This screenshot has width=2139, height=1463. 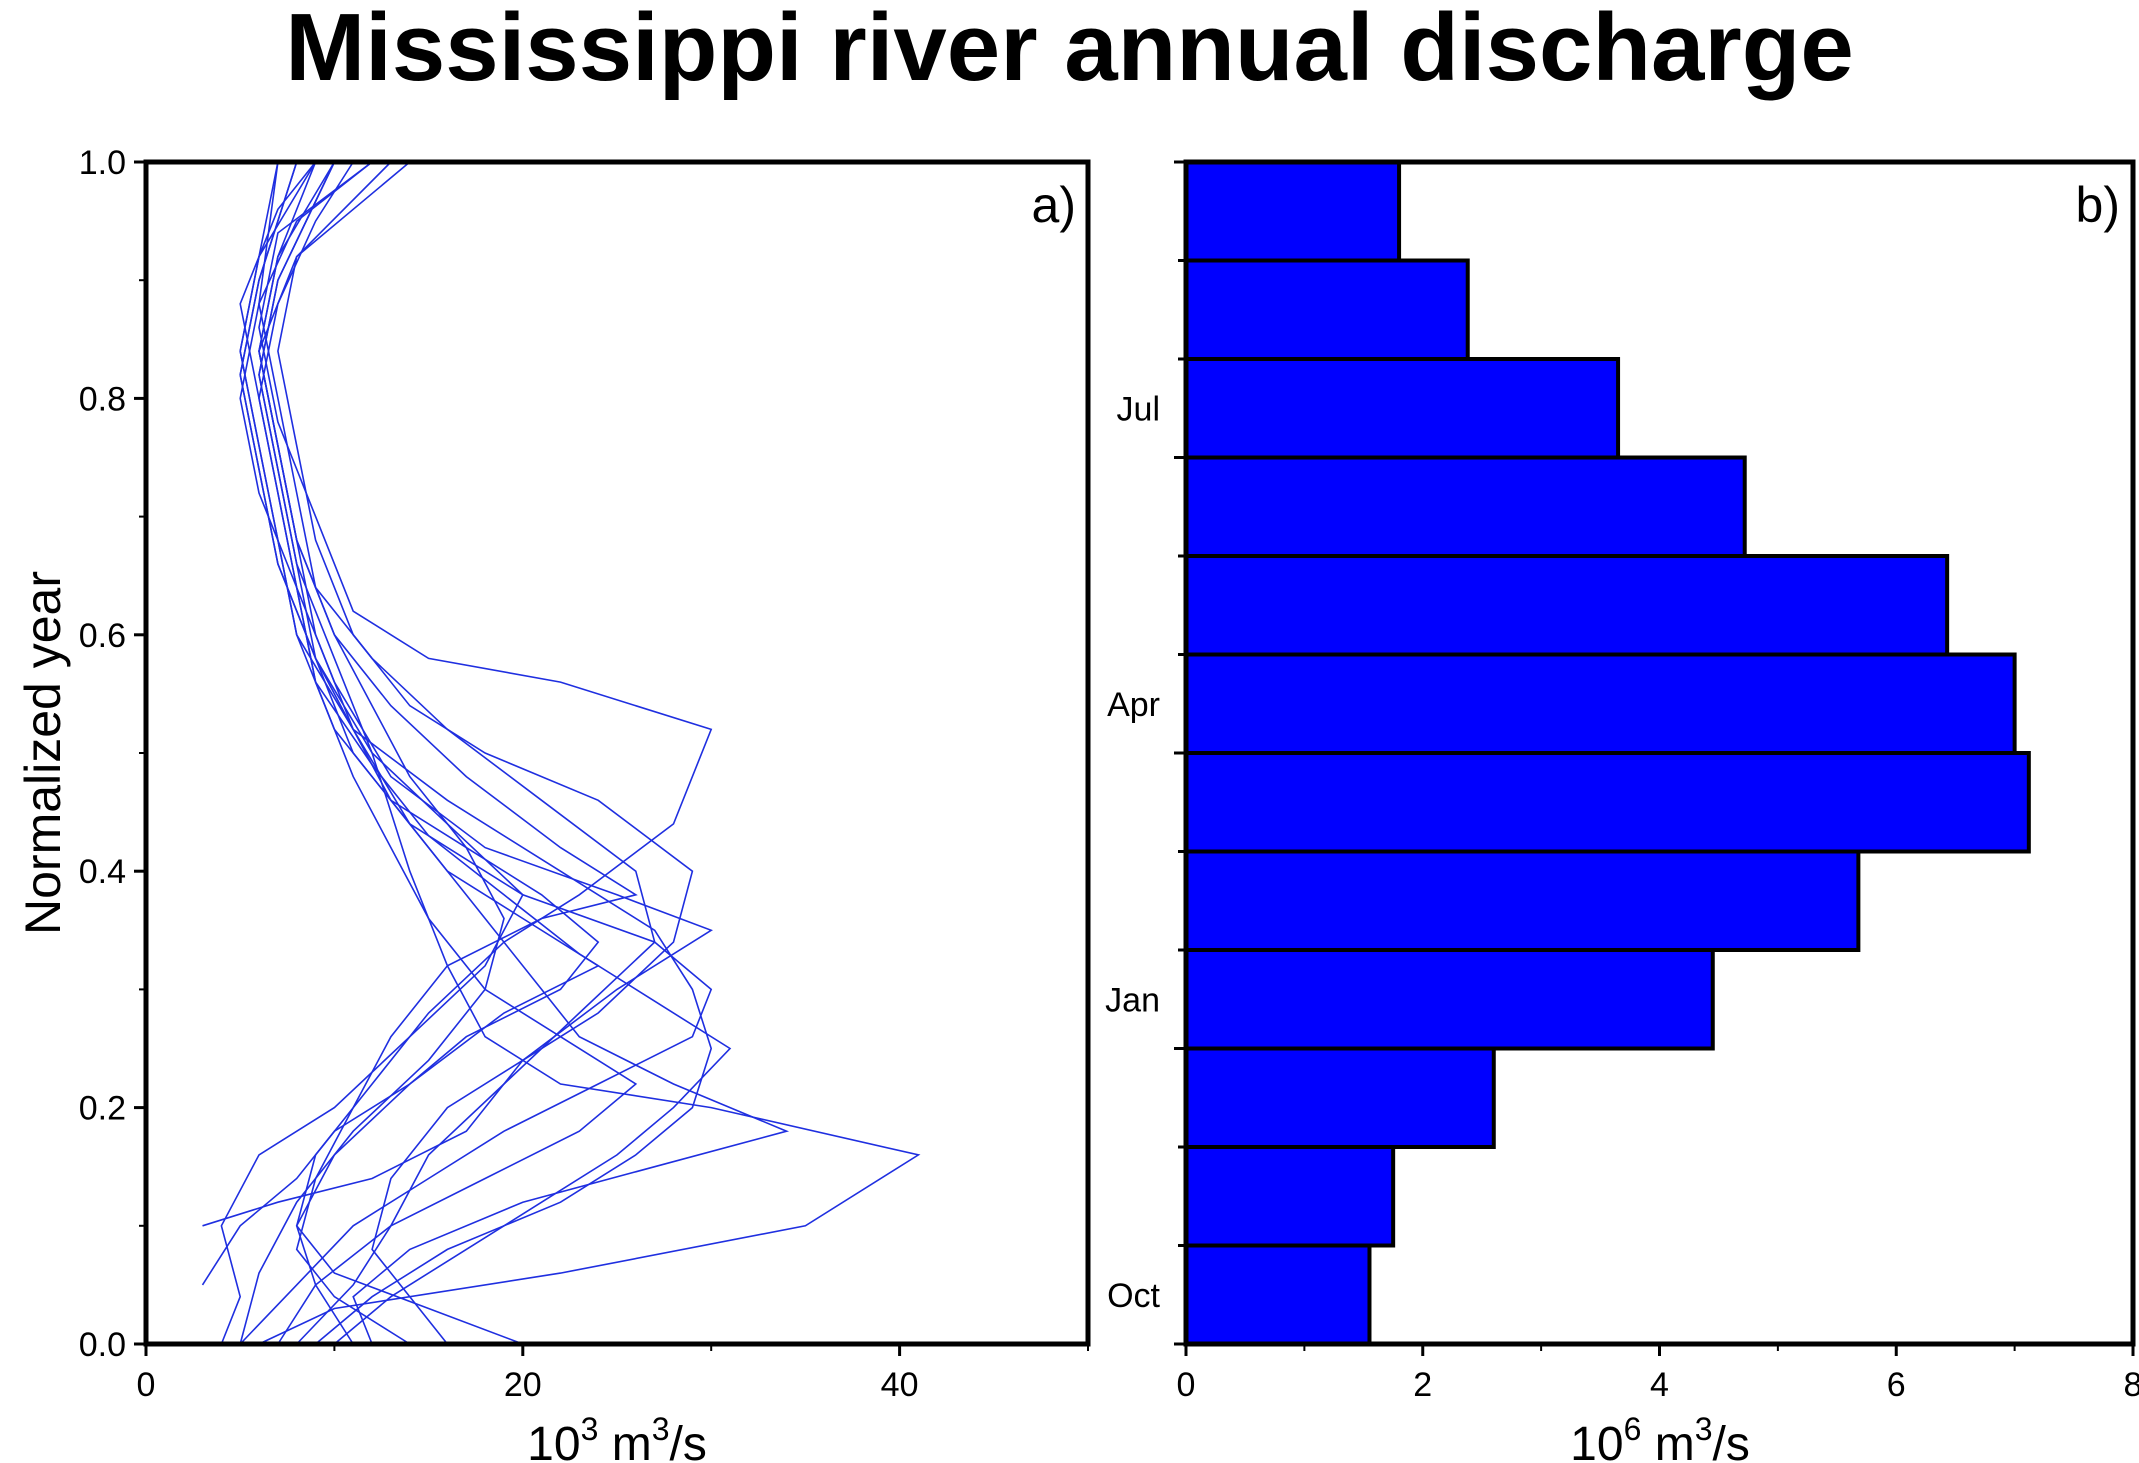 What do you see at coordinates (900, 1385) in the screenshot?
I see `x-tick-label: 40` at bounding box center [900, 1385].